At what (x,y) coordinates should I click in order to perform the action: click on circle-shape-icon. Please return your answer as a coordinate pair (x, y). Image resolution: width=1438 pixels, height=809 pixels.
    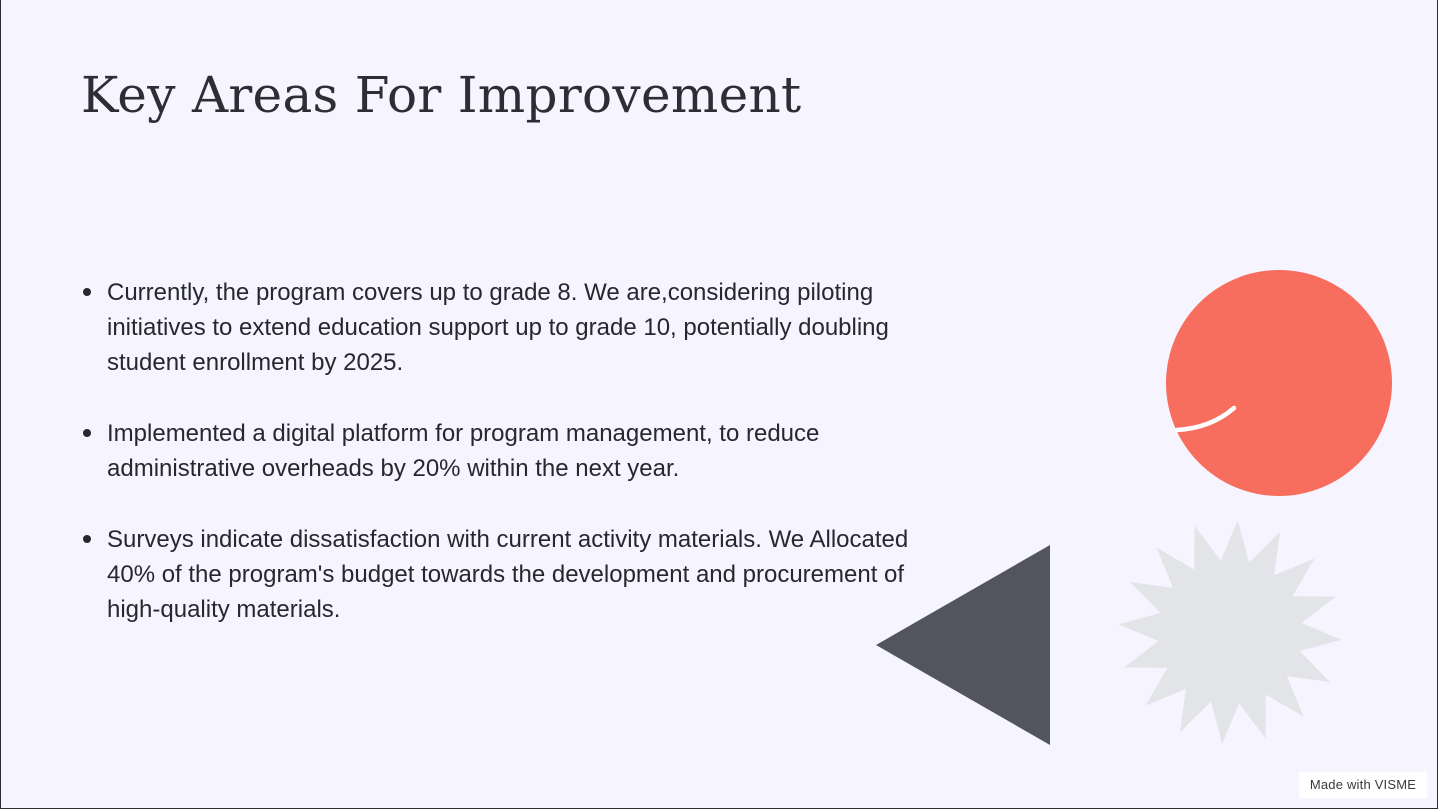
    Looking at the image, I should click on (1279, 383).